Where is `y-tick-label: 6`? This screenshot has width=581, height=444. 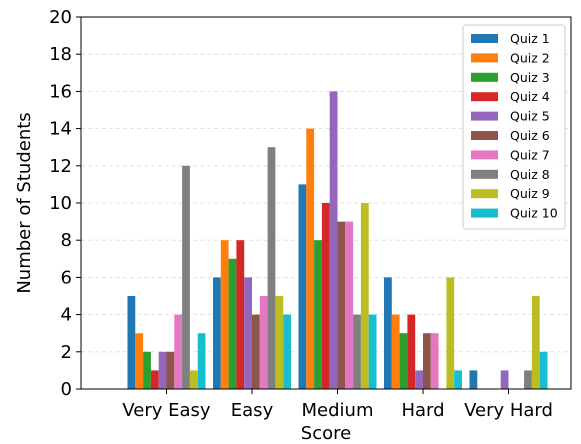 y-tick-label: 6 is located at coordinates (66, 277).